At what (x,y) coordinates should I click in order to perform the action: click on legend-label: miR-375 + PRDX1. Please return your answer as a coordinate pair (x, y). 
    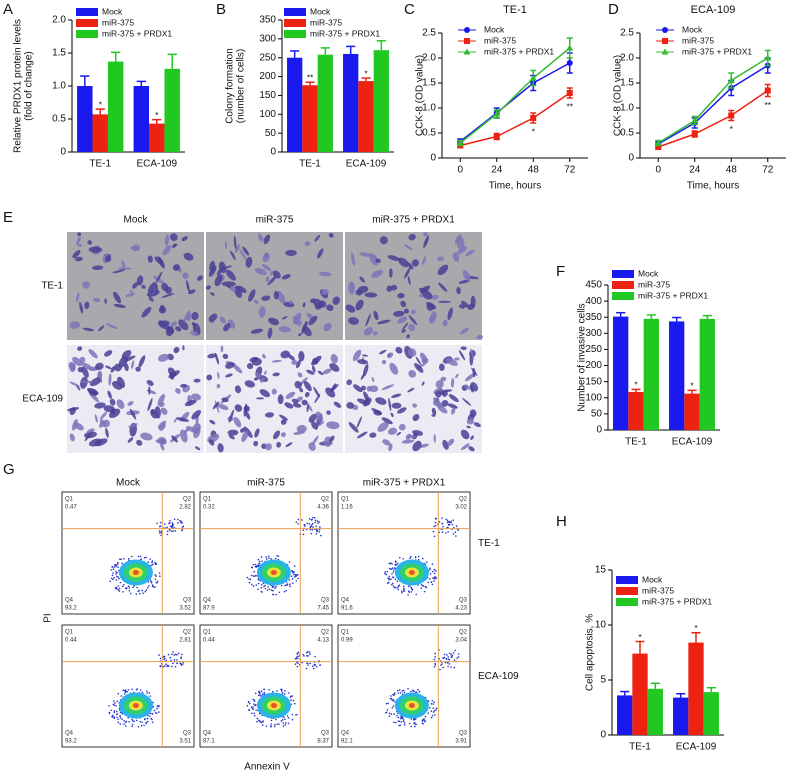
    Looking at the image, I should click on (137, 33).